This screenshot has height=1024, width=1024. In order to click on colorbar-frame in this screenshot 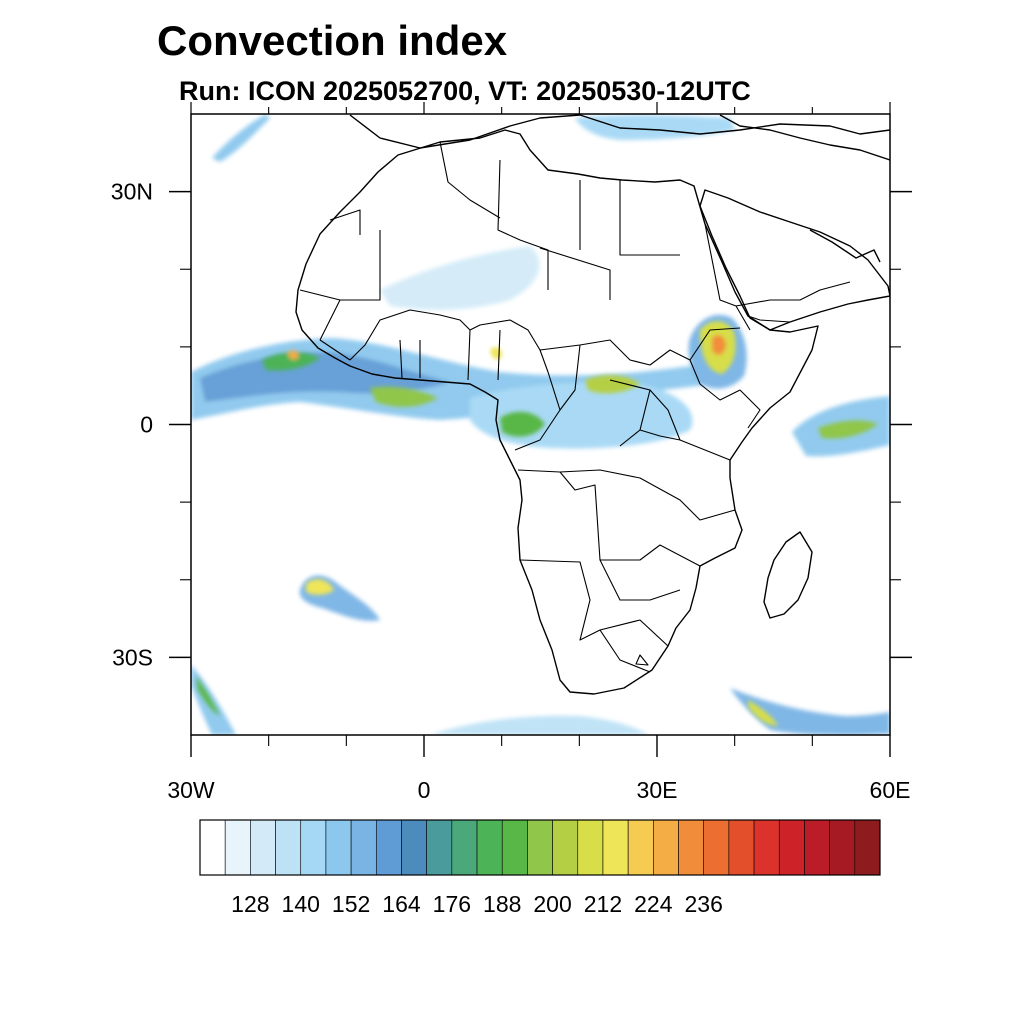, I will do `click(540, 847)`.